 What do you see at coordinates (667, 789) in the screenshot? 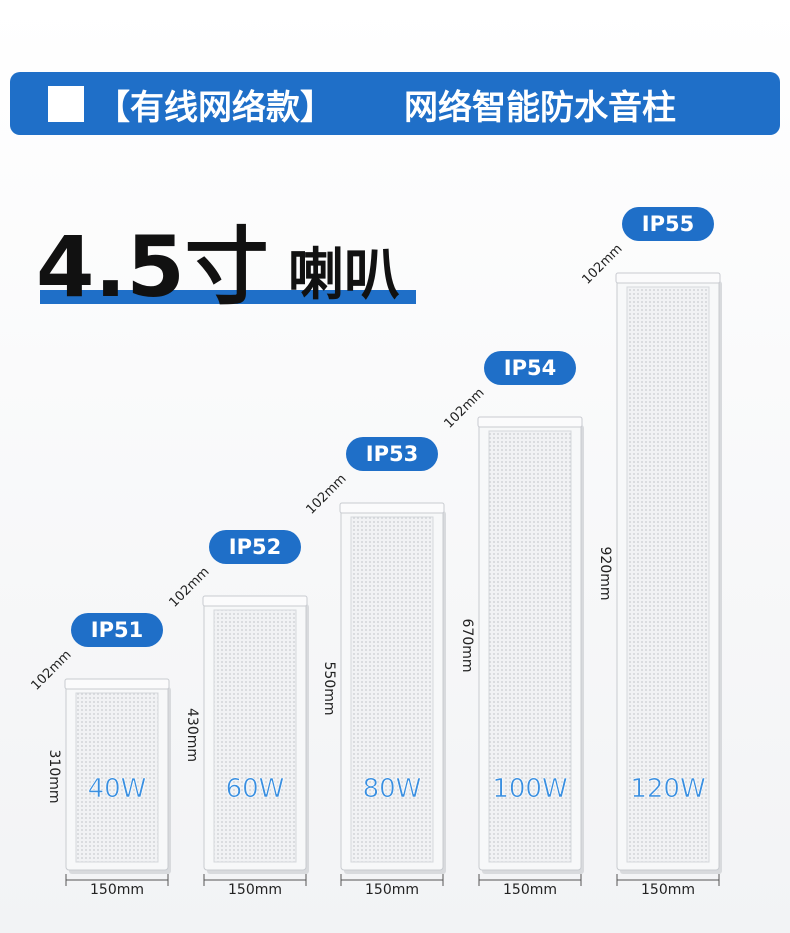
I see `power-label: 120W` at bounding box center [667, 789].